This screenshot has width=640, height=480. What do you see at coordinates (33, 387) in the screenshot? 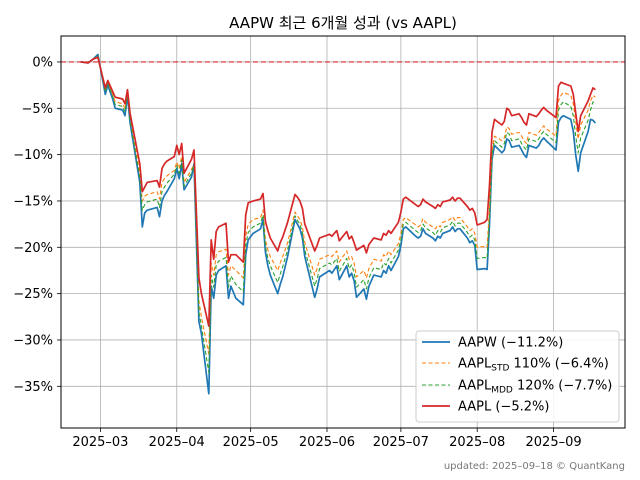
I see `y-tick-label: −35%` at bounding box center [33, 387].